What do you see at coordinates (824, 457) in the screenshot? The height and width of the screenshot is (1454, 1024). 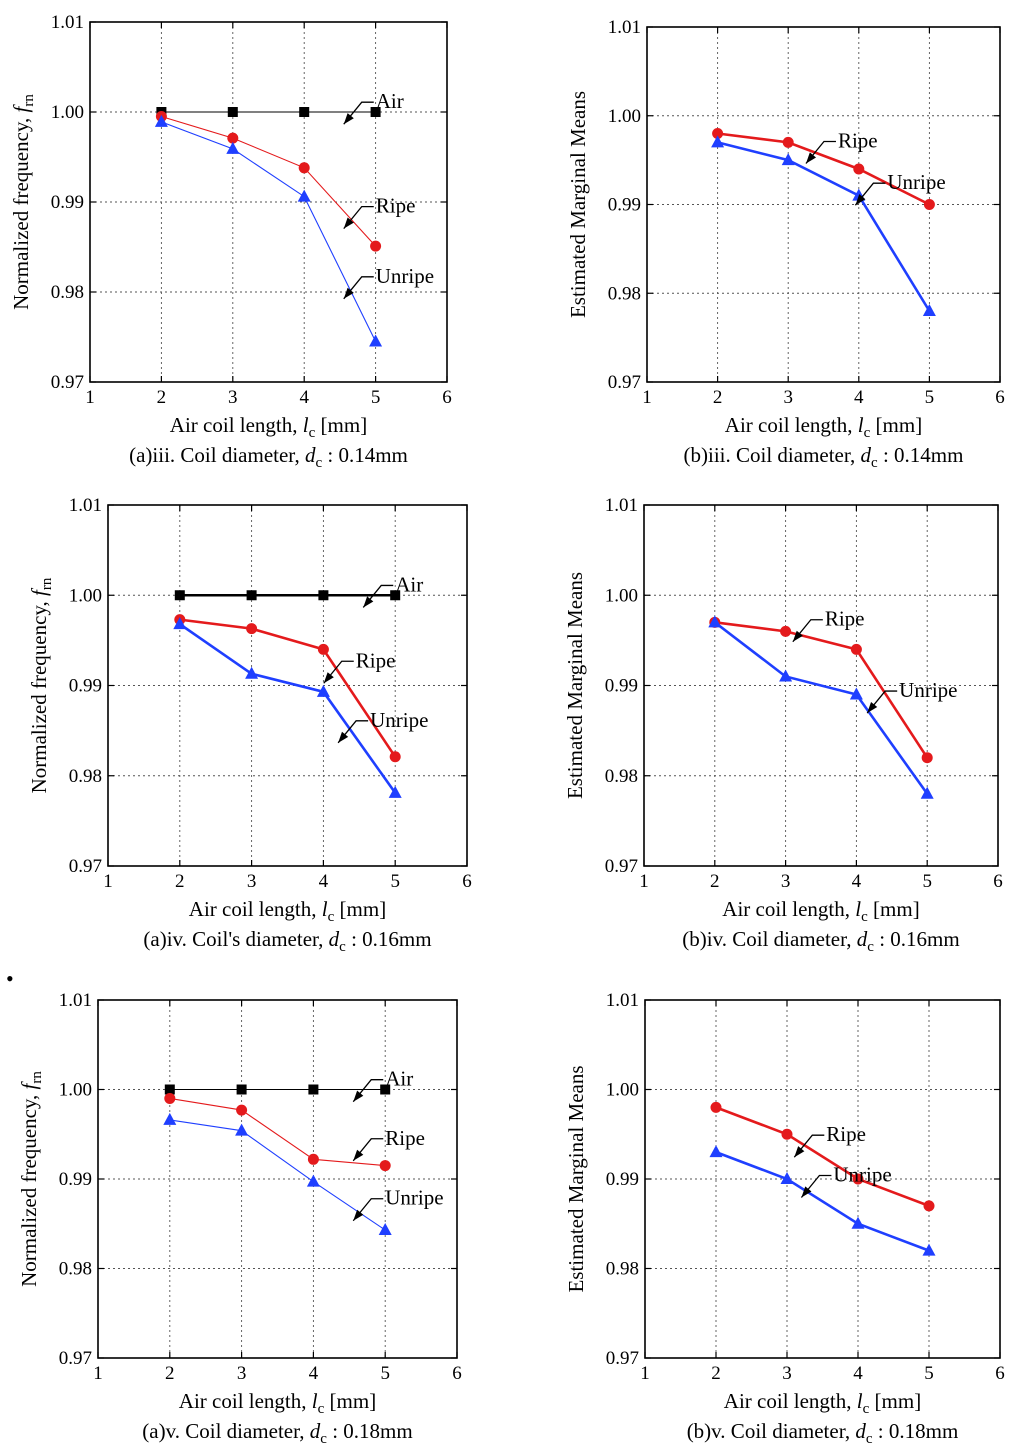 I see `panel-caption: (b)iii. Coil diameter, dc : 0.14mm` at bounding box center [824, 457].